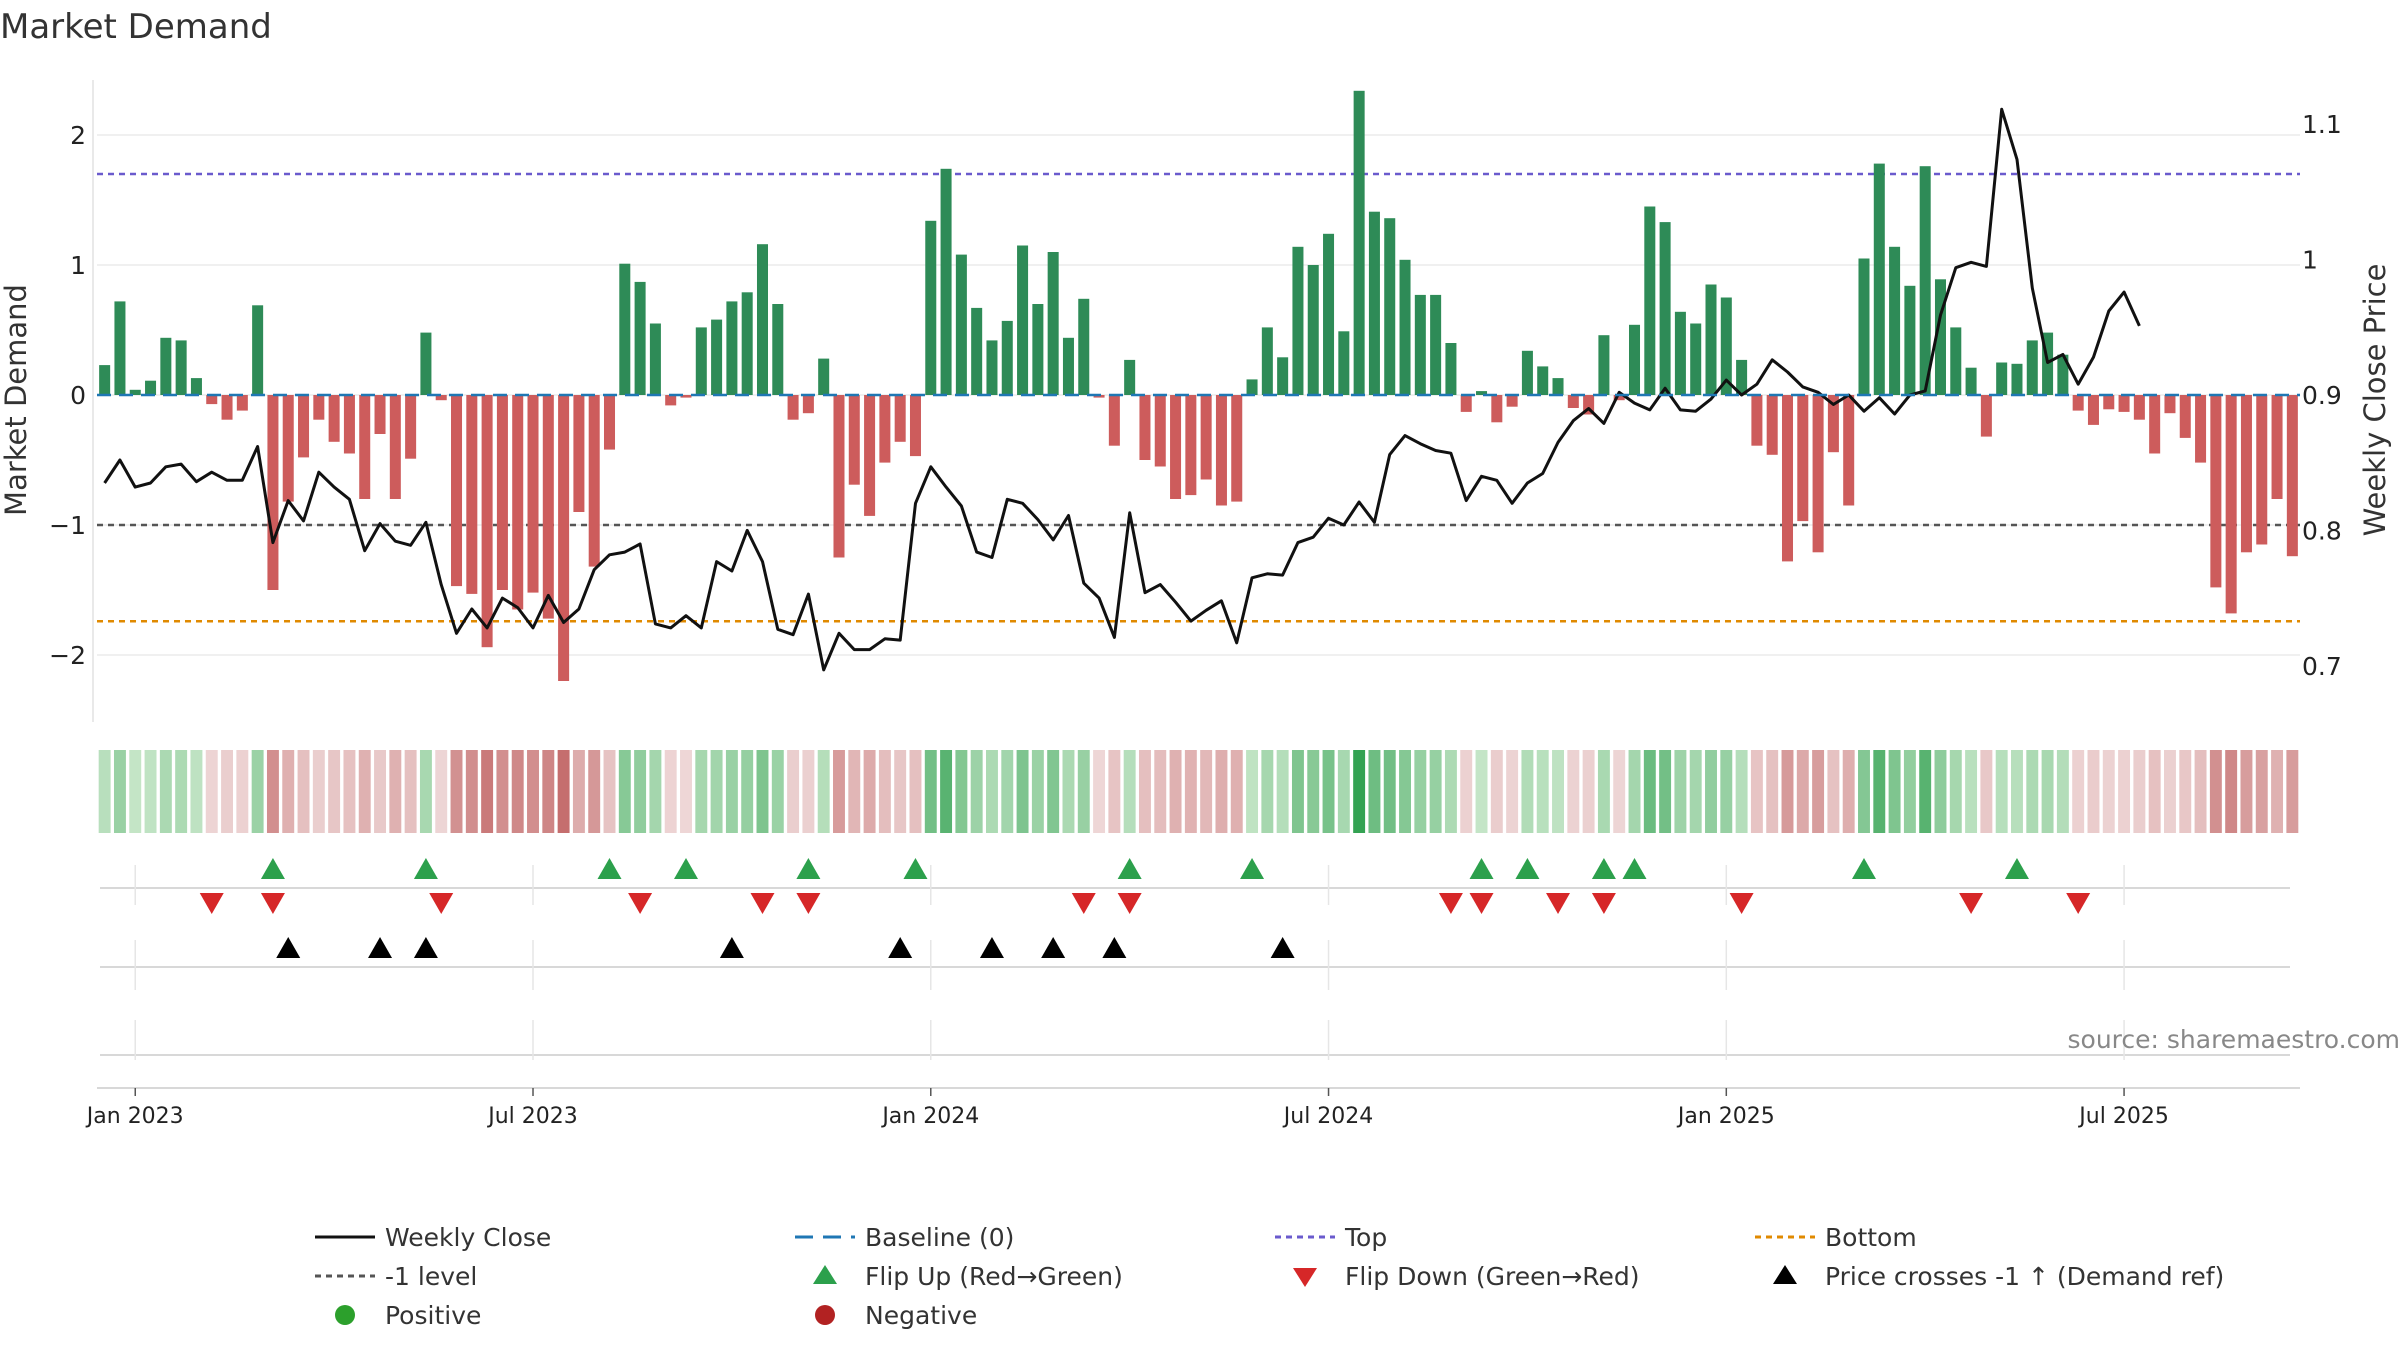 The width and height of the screenshot is (2400, 1350). What do you see at coordinates (2123, 1116) in the screenshot?
I see `x-tick-label: Jul 2025` at bounding box center [2123, 1116].